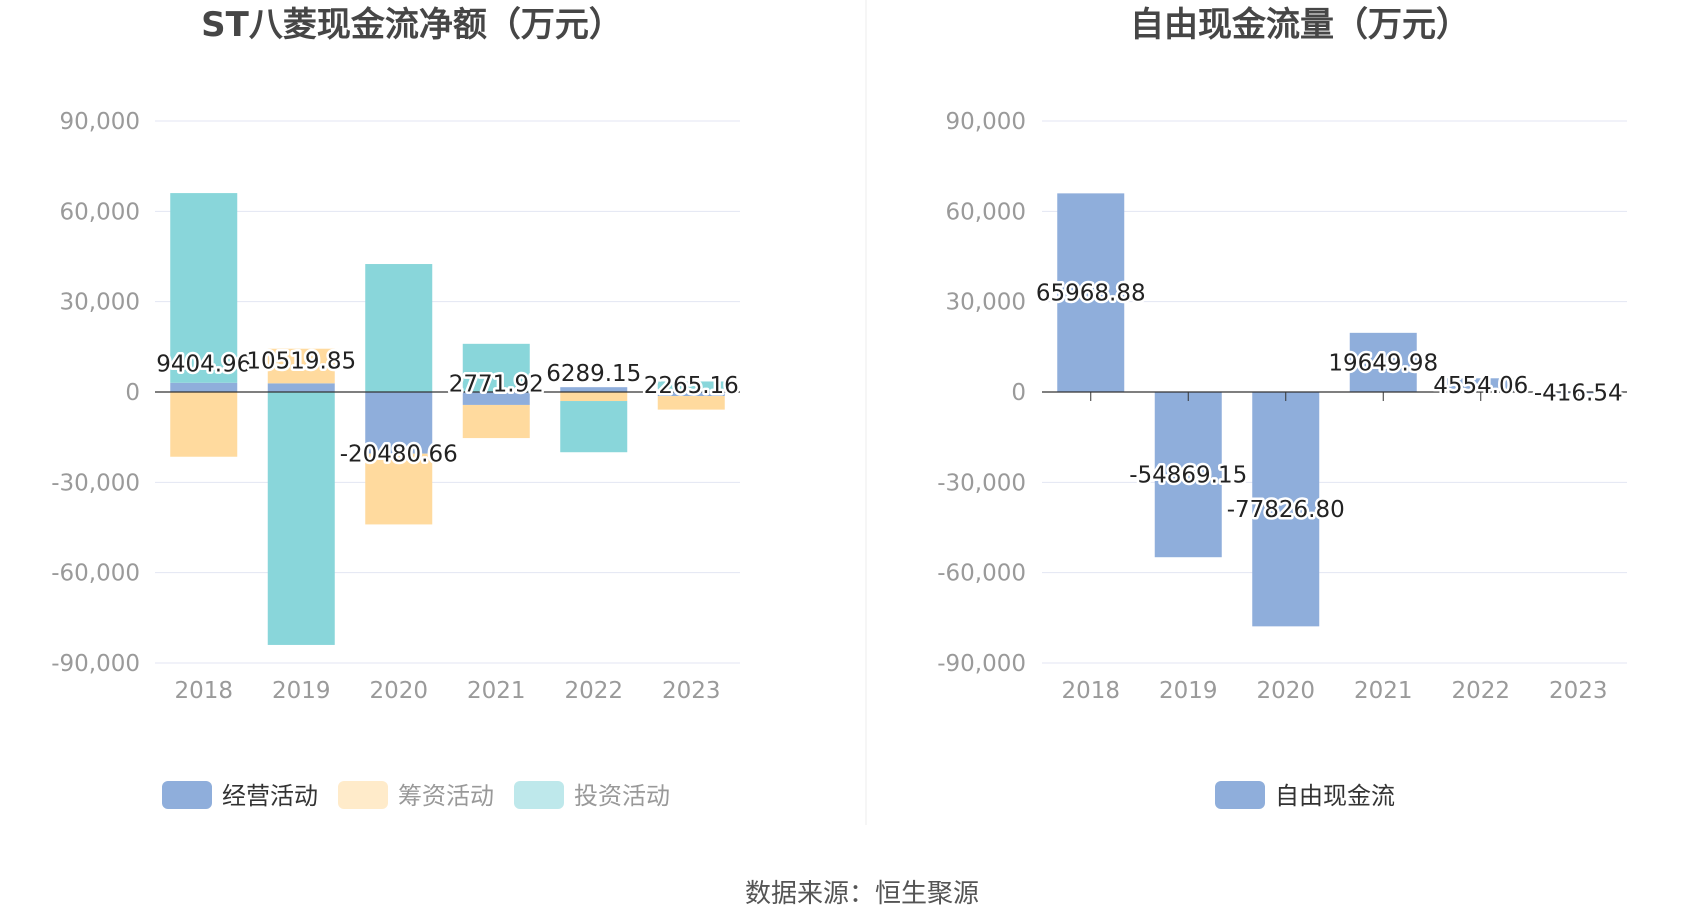 This screenshot has width=1700, height=918. I want to click on legend-label: 筹资活动, so click(446, 796).